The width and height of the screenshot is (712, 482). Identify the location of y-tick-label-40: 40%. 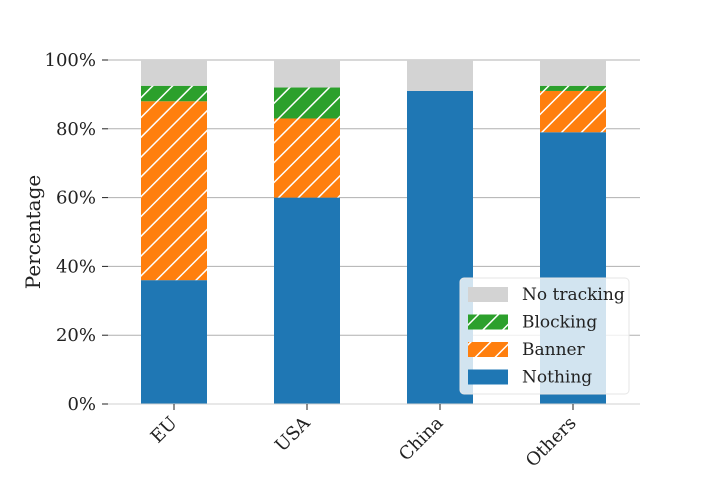
(76, 266).